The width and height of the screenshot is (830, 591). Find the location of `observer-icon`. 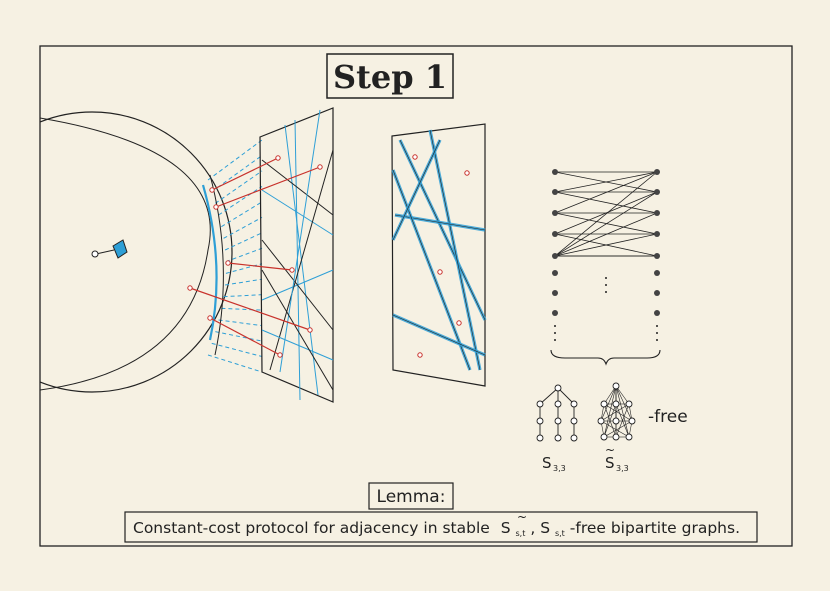

observer-icon is located at coordinates (109, 249).